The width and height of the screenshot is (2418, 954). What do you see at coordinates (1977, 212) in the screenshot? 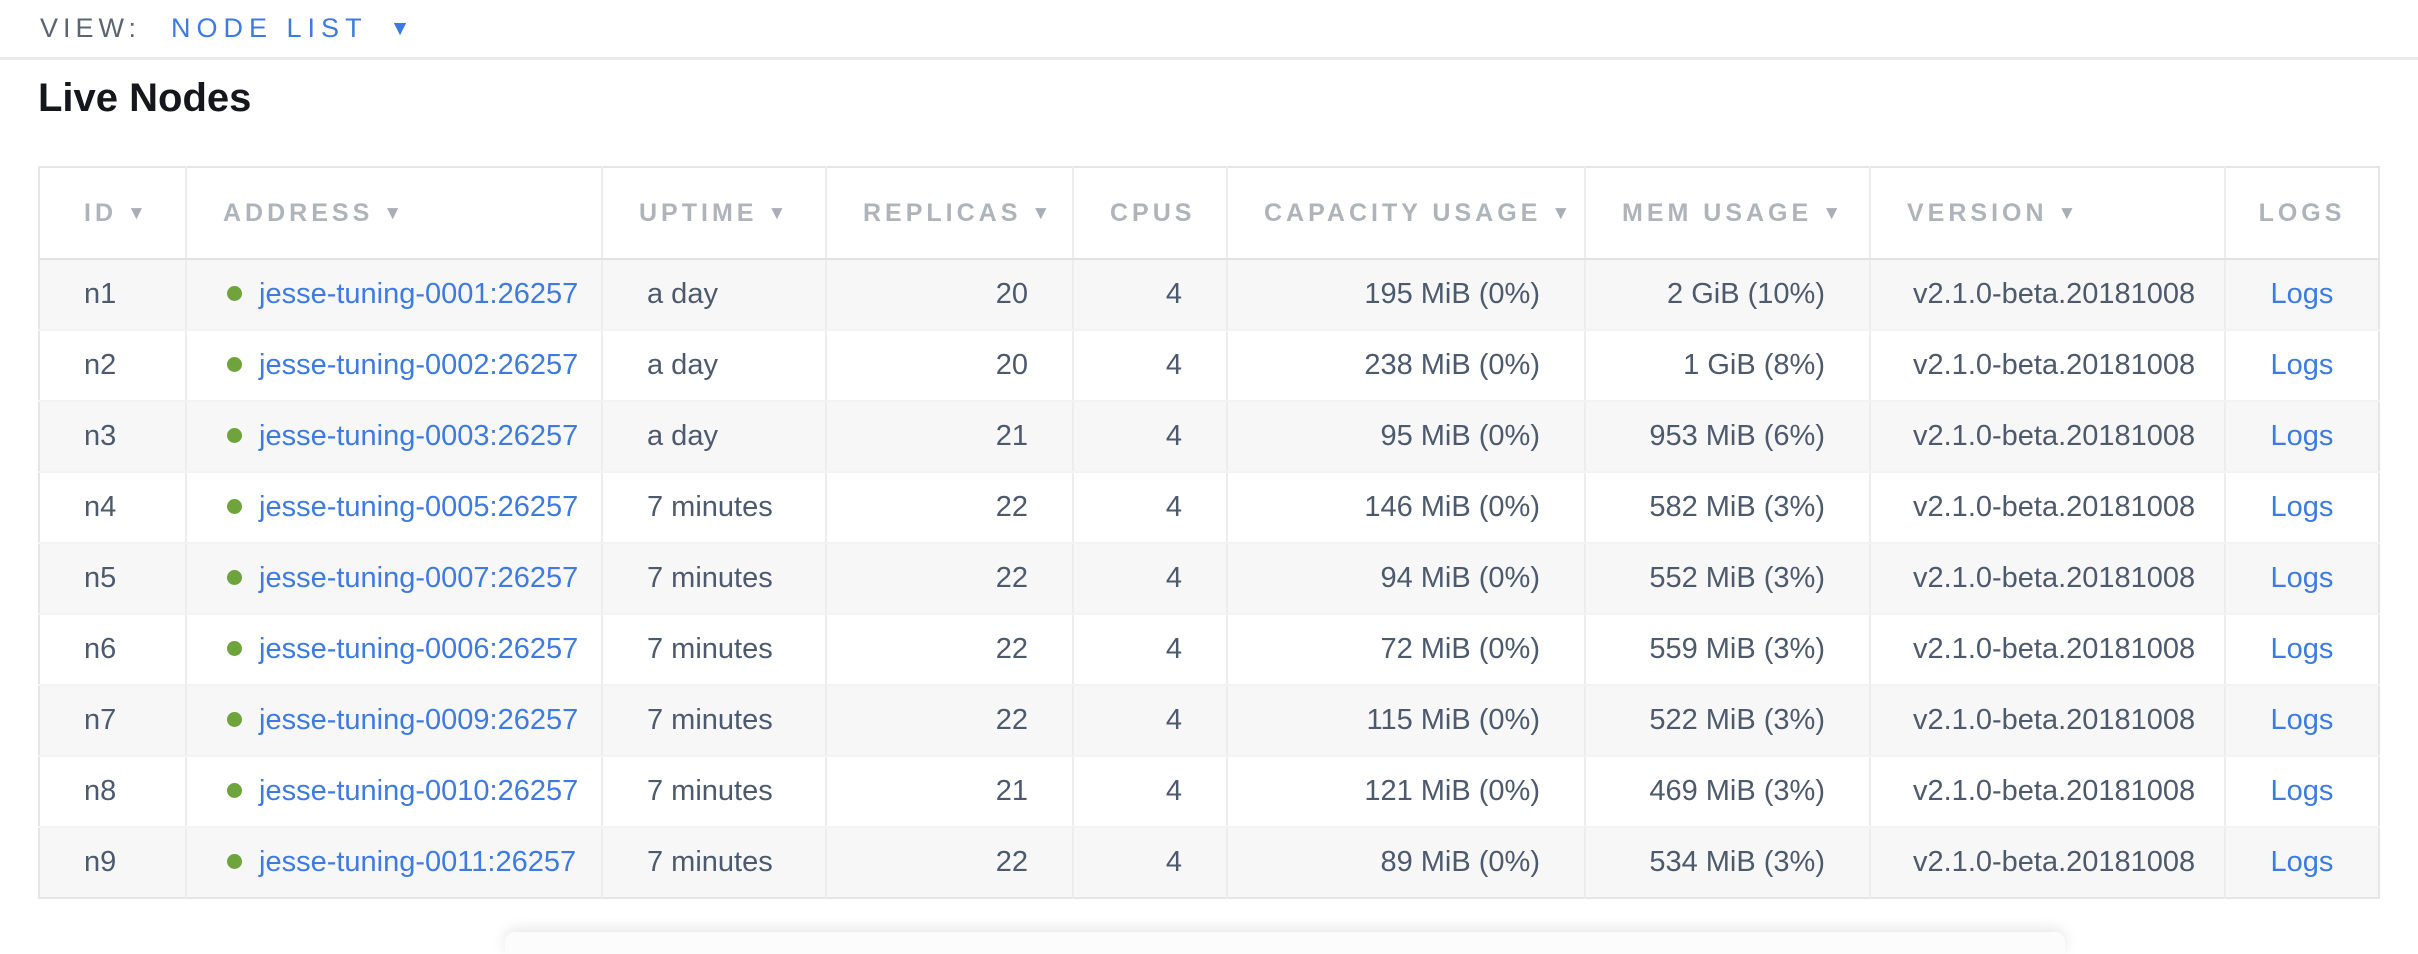
I see `column-header-version-label: VERSION` at bounding box center [1977, 212].